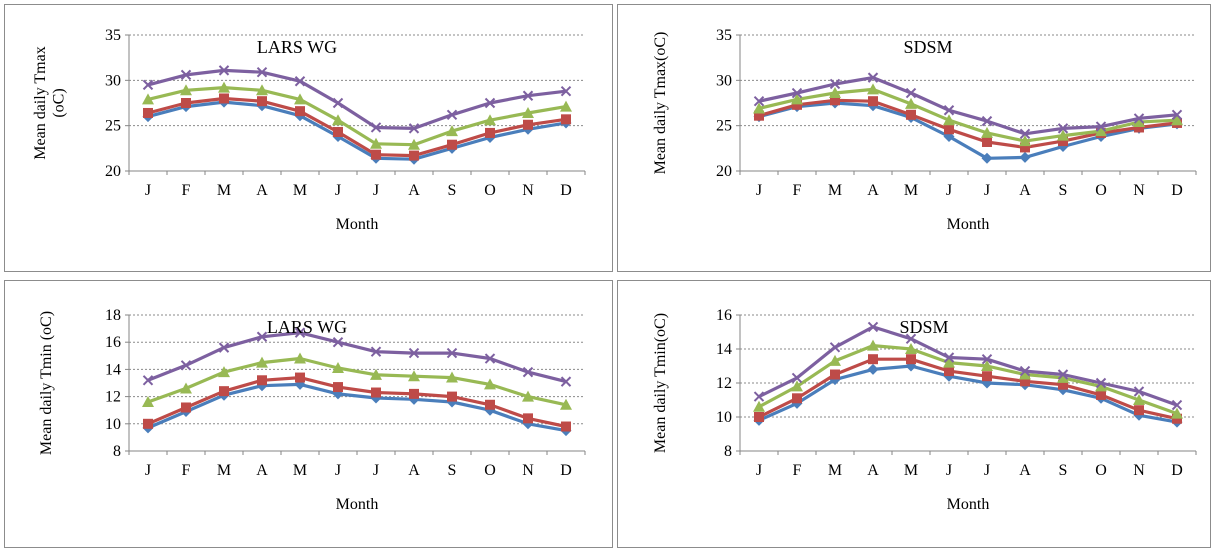 The height and width of the screenshot is (550, 1213). Describe the element at coordinates (927, 47) in the screenshot. I see `chart-title: SDSM` at that location.